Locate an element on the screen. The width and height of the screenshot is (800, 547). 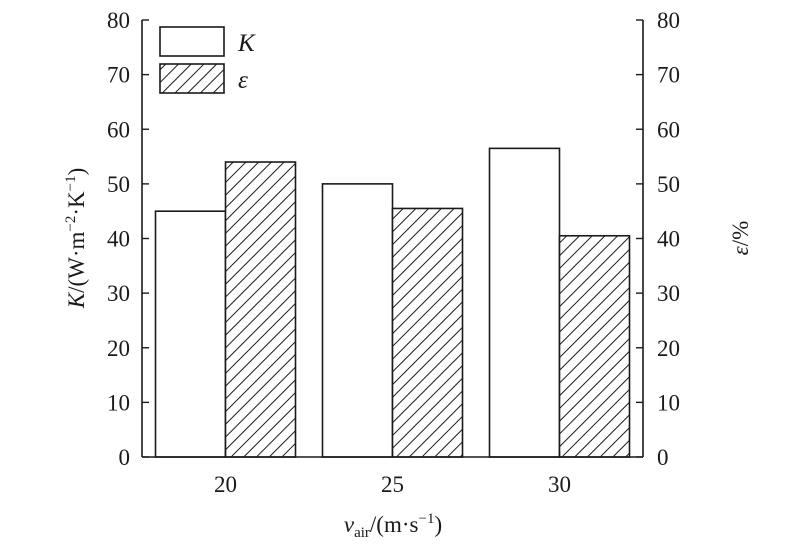
y-axis-right-title: ε/% is located at coordinates (740, 238).